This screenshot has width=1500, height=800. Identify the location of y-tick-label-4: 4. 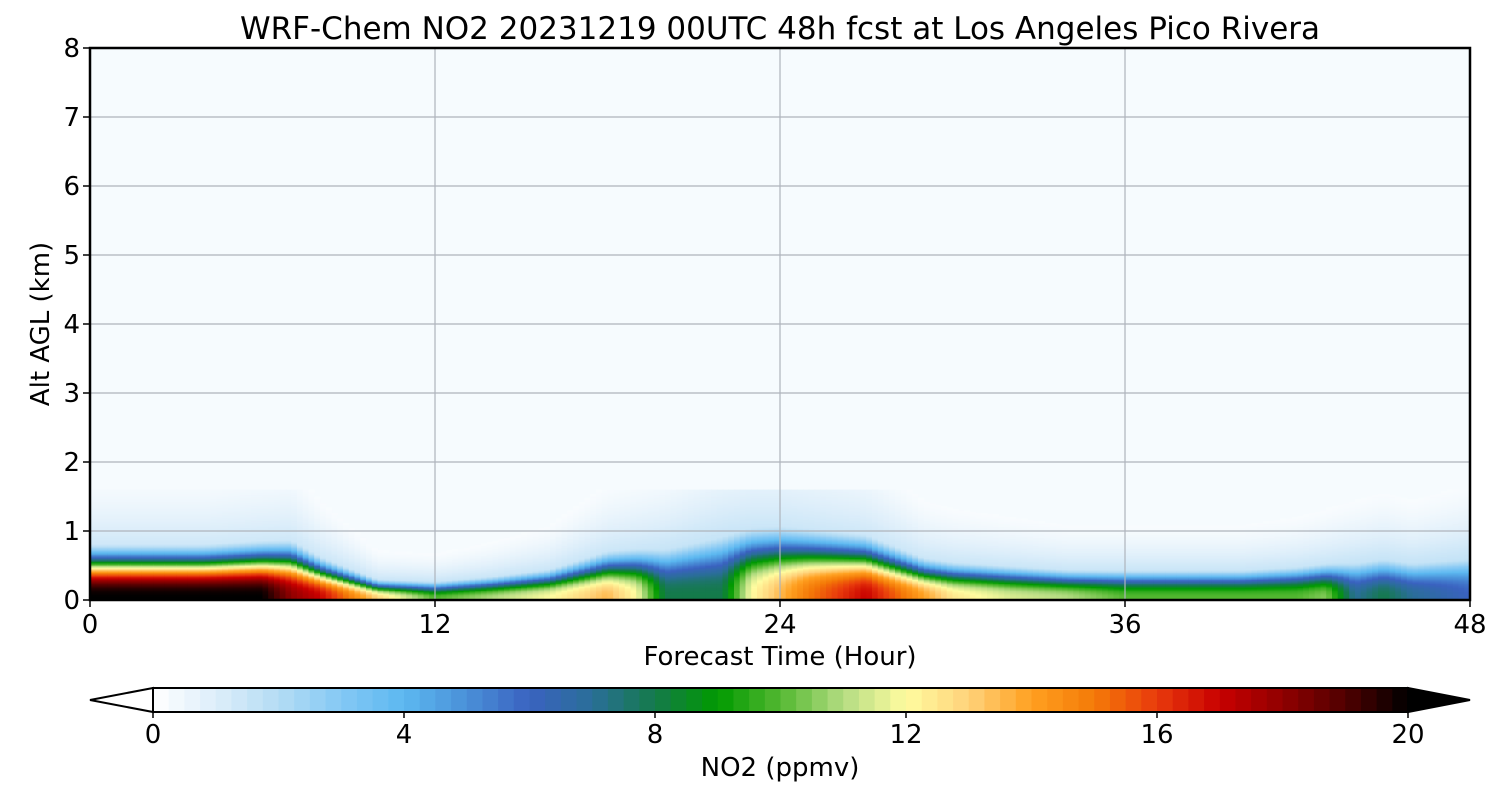
(71, 325).